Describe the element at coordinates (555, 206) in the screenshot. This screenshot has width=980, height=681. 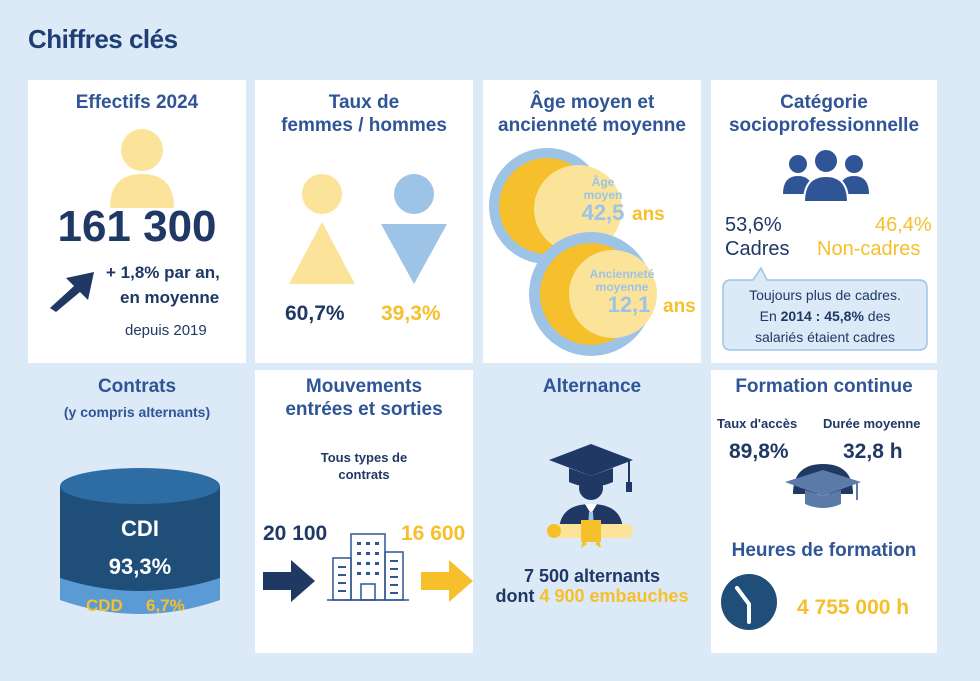
I see `age-circle-icon` at that location.